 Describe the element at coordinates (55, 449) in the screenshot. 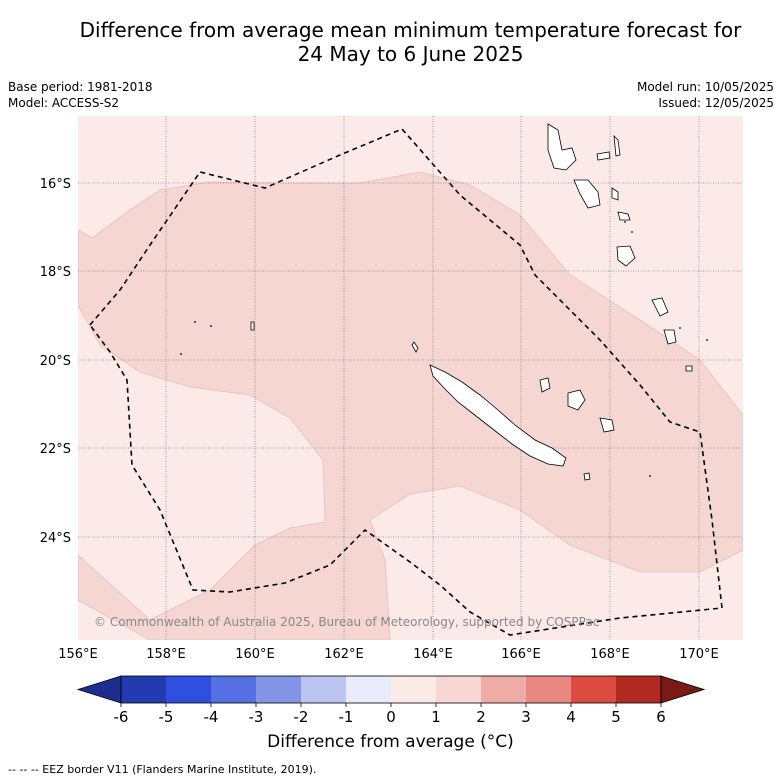

I see `lat-label-22s: 22°S` at that location.